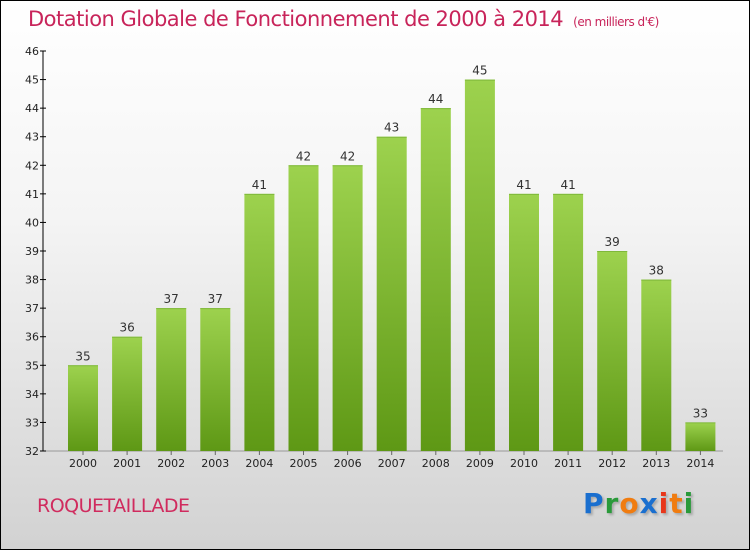 The height and width of the screenshot is (551, 750). Describe the element at coordinates (656, 271) in the screenshot. I see `data-label: 38` at that location.